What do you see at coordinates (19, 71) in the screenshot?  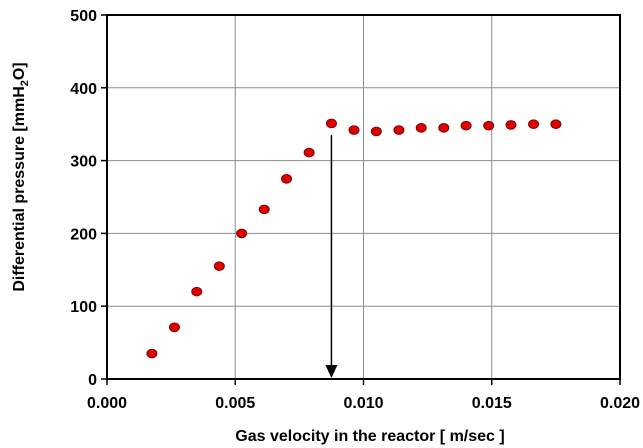 I see `y-axis-title-tail: O]` at bounding box center [19, 71].